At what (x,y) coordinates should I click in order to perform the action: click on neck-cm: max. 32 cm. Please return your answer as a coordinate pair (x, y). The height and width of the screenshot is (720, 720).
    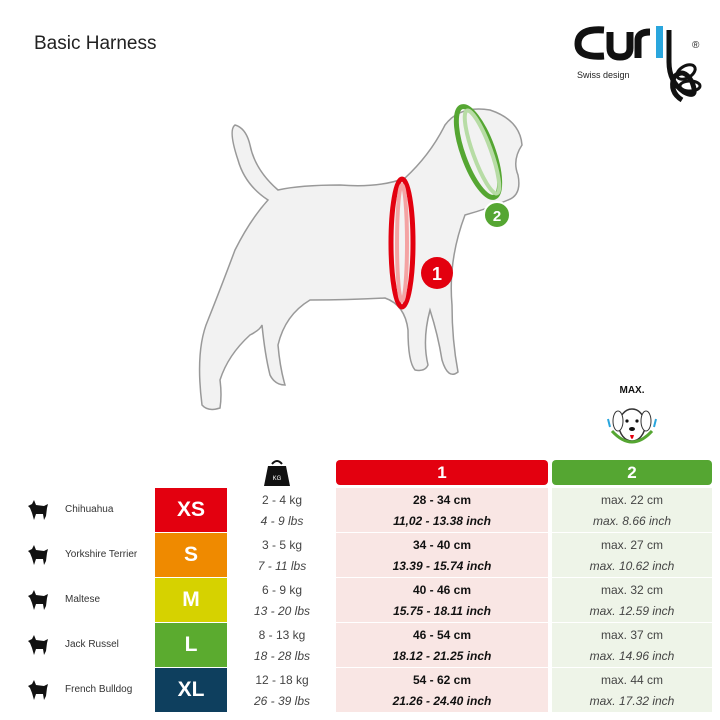
    Looking at the image, I should click on (631, 590).